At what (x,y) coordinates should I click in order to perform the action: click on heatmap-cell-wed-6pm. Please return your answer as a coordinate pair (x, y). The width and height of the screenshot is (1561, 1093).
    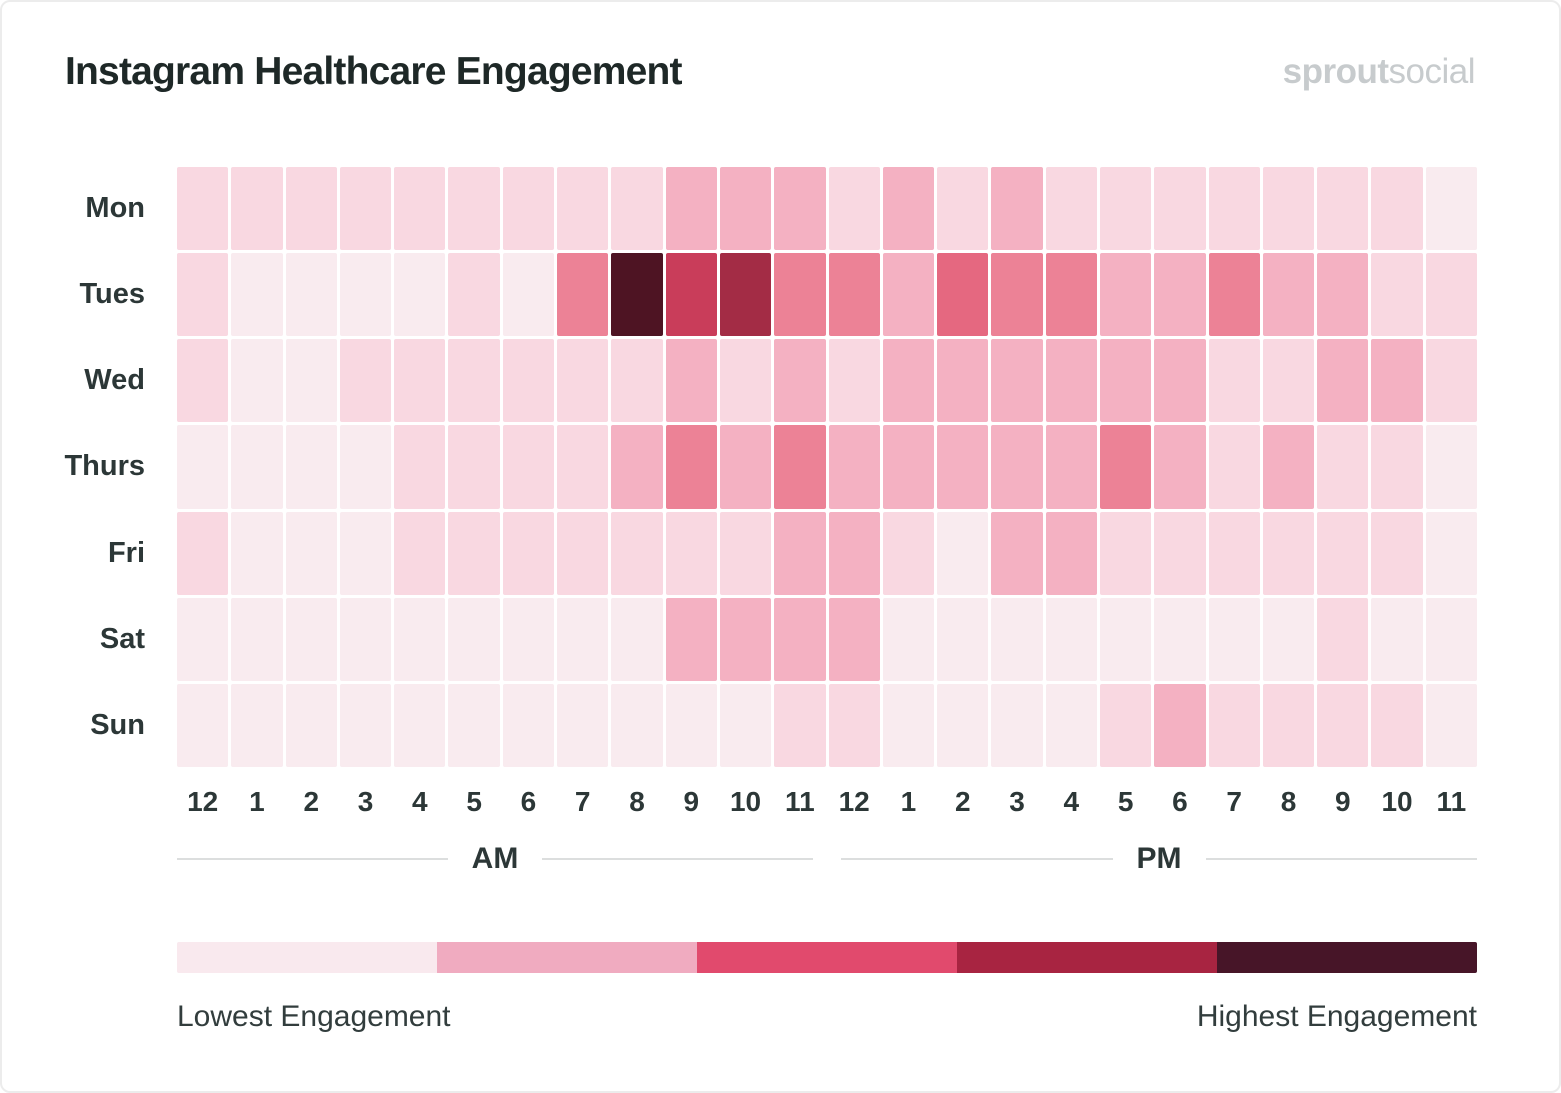
    Looking at the image, I should click on (1180, 381).